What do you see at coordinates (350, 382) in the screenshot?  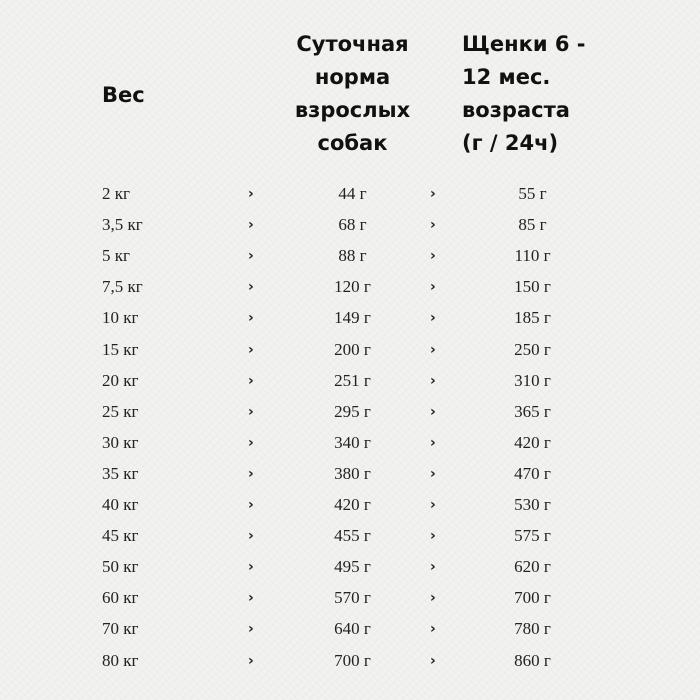 I see `table-row: 20 кг › 251 г › 310 г` at bounding box center [350, 382].